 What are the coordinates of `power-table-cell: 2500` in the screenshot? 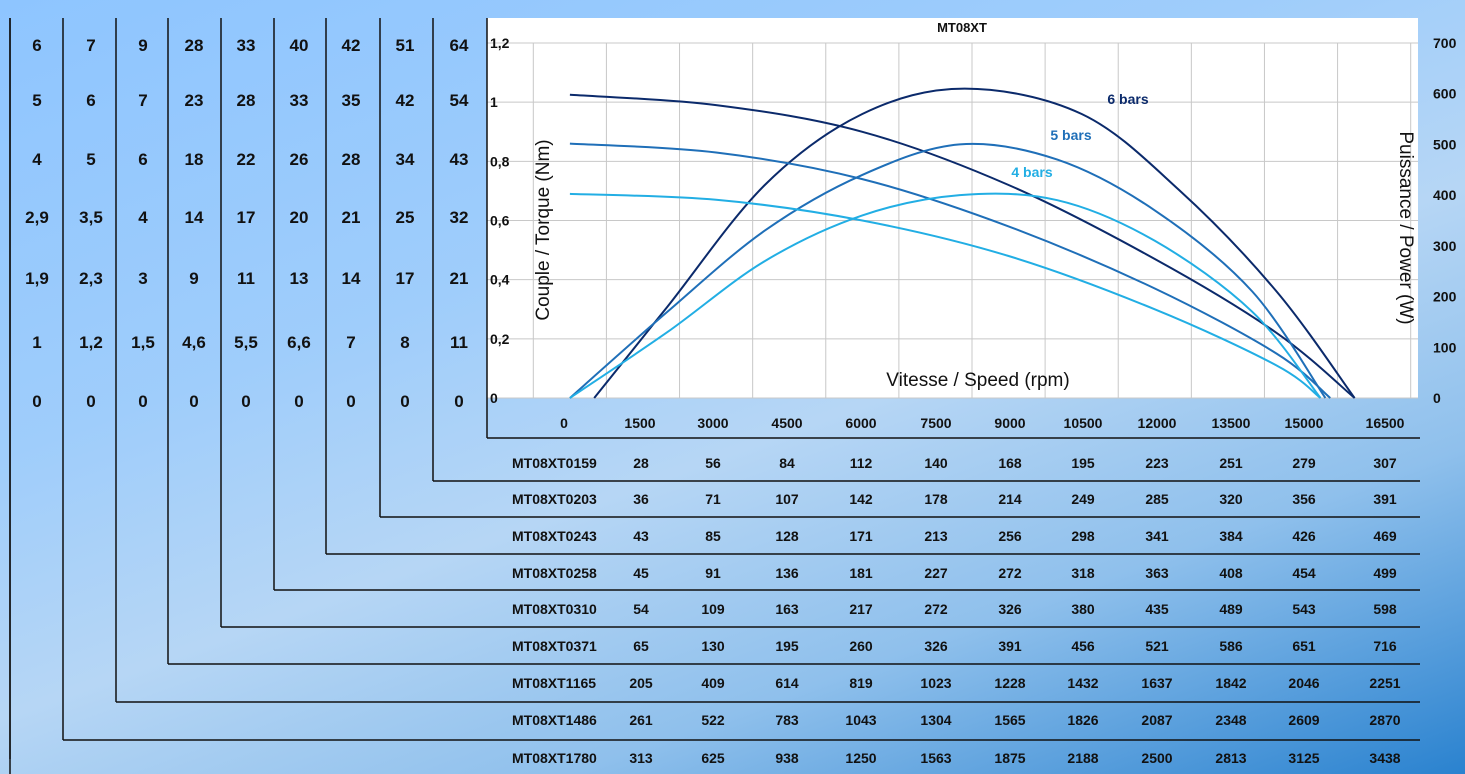 It's located at (1156, 758).